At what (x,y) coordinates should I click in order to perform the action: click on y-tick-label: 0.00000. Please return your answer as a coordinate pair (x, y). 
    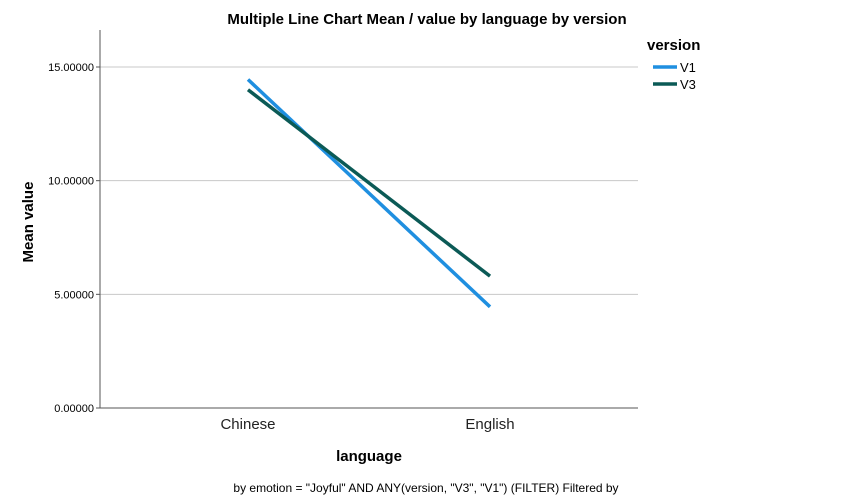
    Looking at the image, I should click on (74, 409).